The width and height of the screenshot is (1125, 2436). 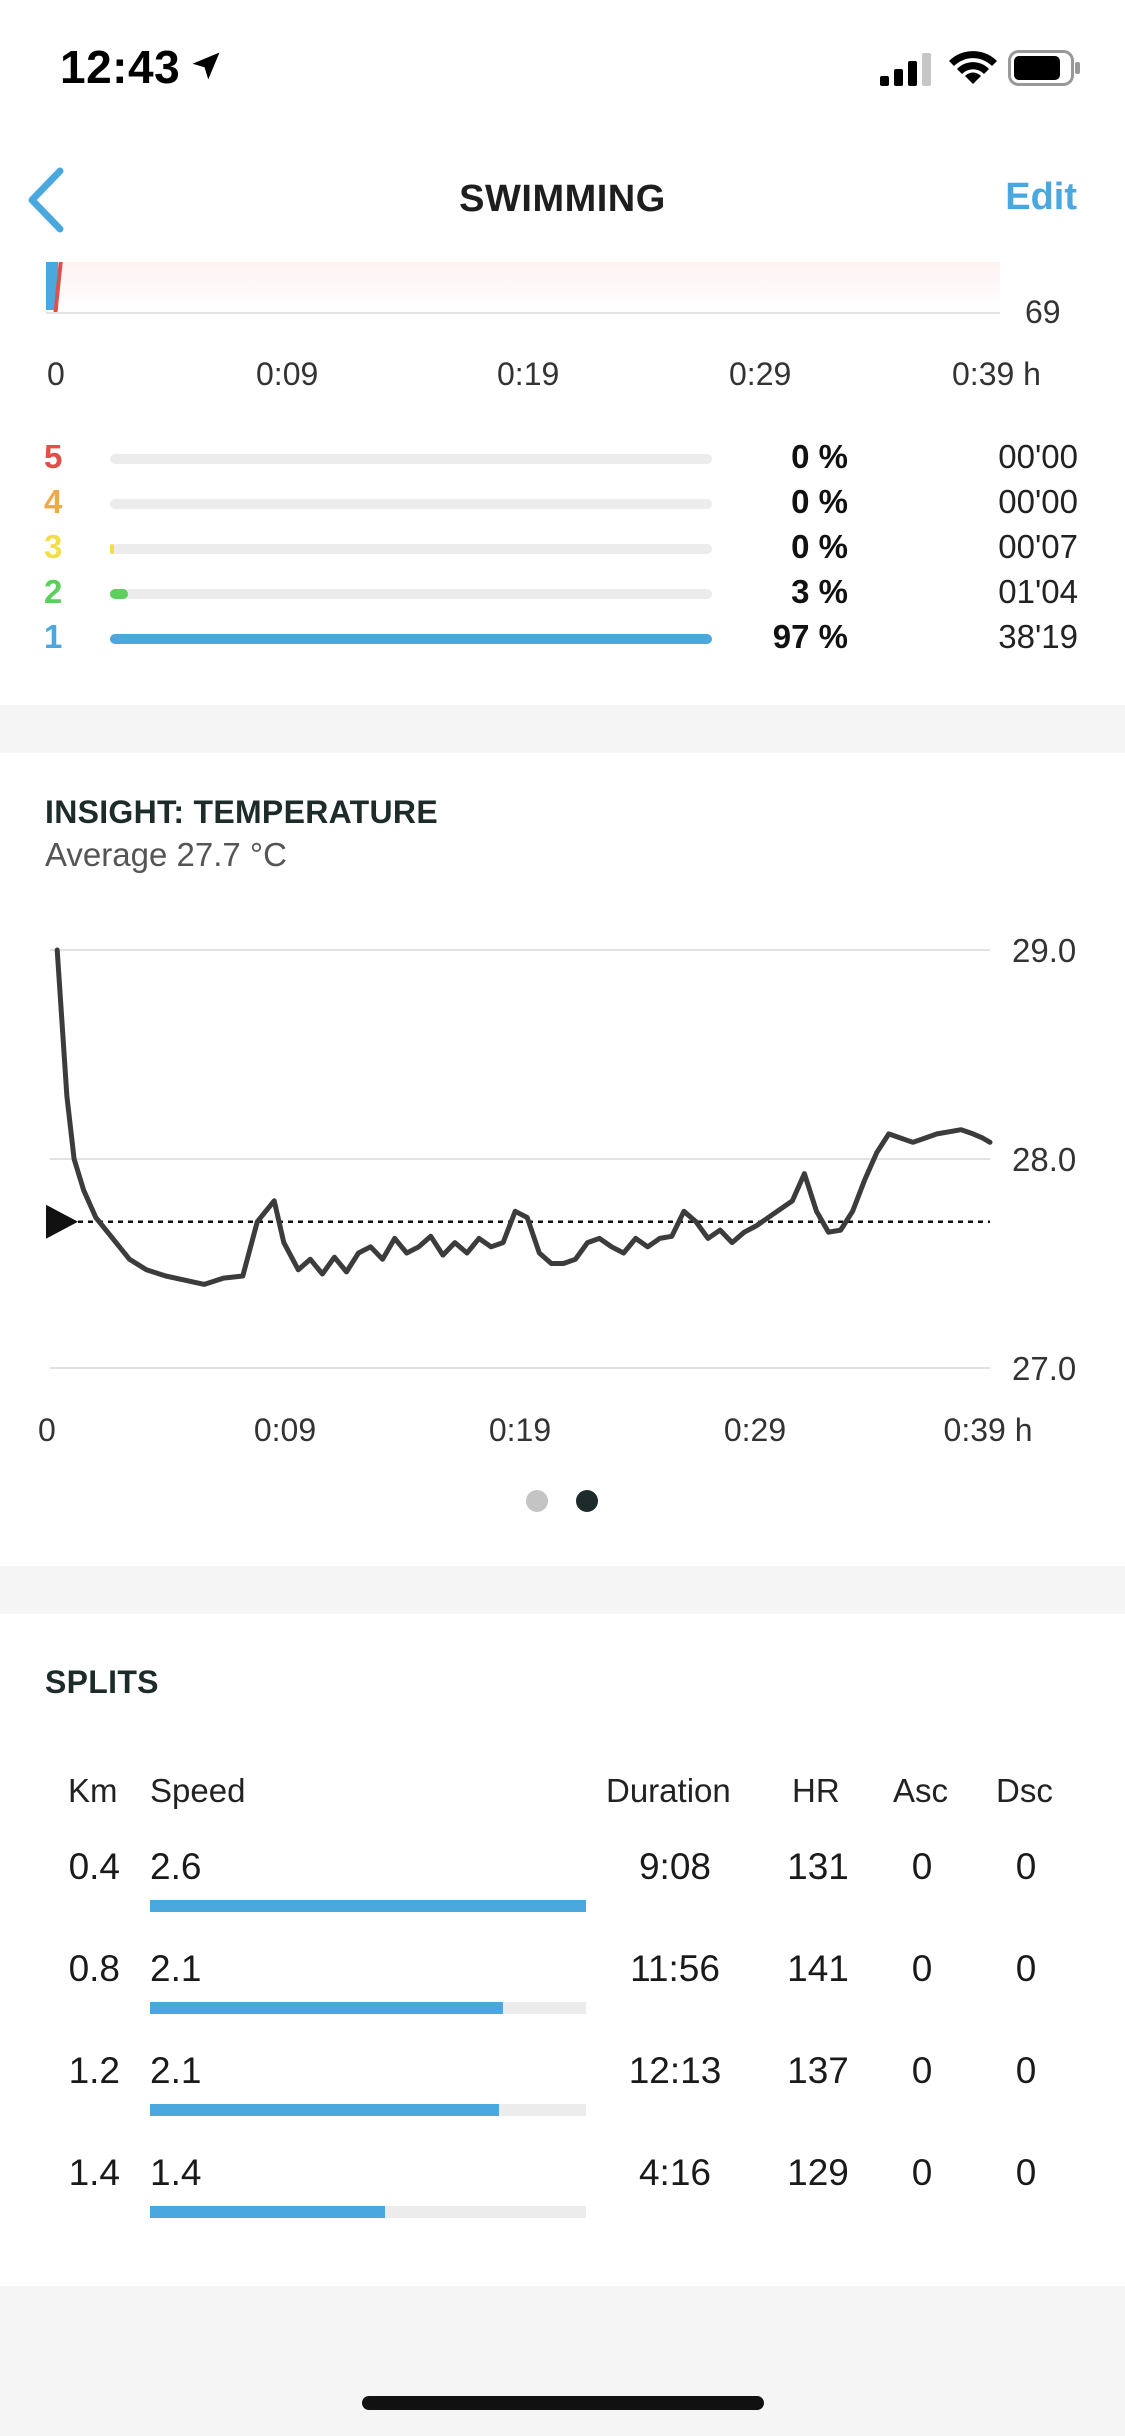 What do you see at coordinates (921, 1790) in the screenshot?
I see `splits-header-asc: Asc` at bounding box center [921, 1790].